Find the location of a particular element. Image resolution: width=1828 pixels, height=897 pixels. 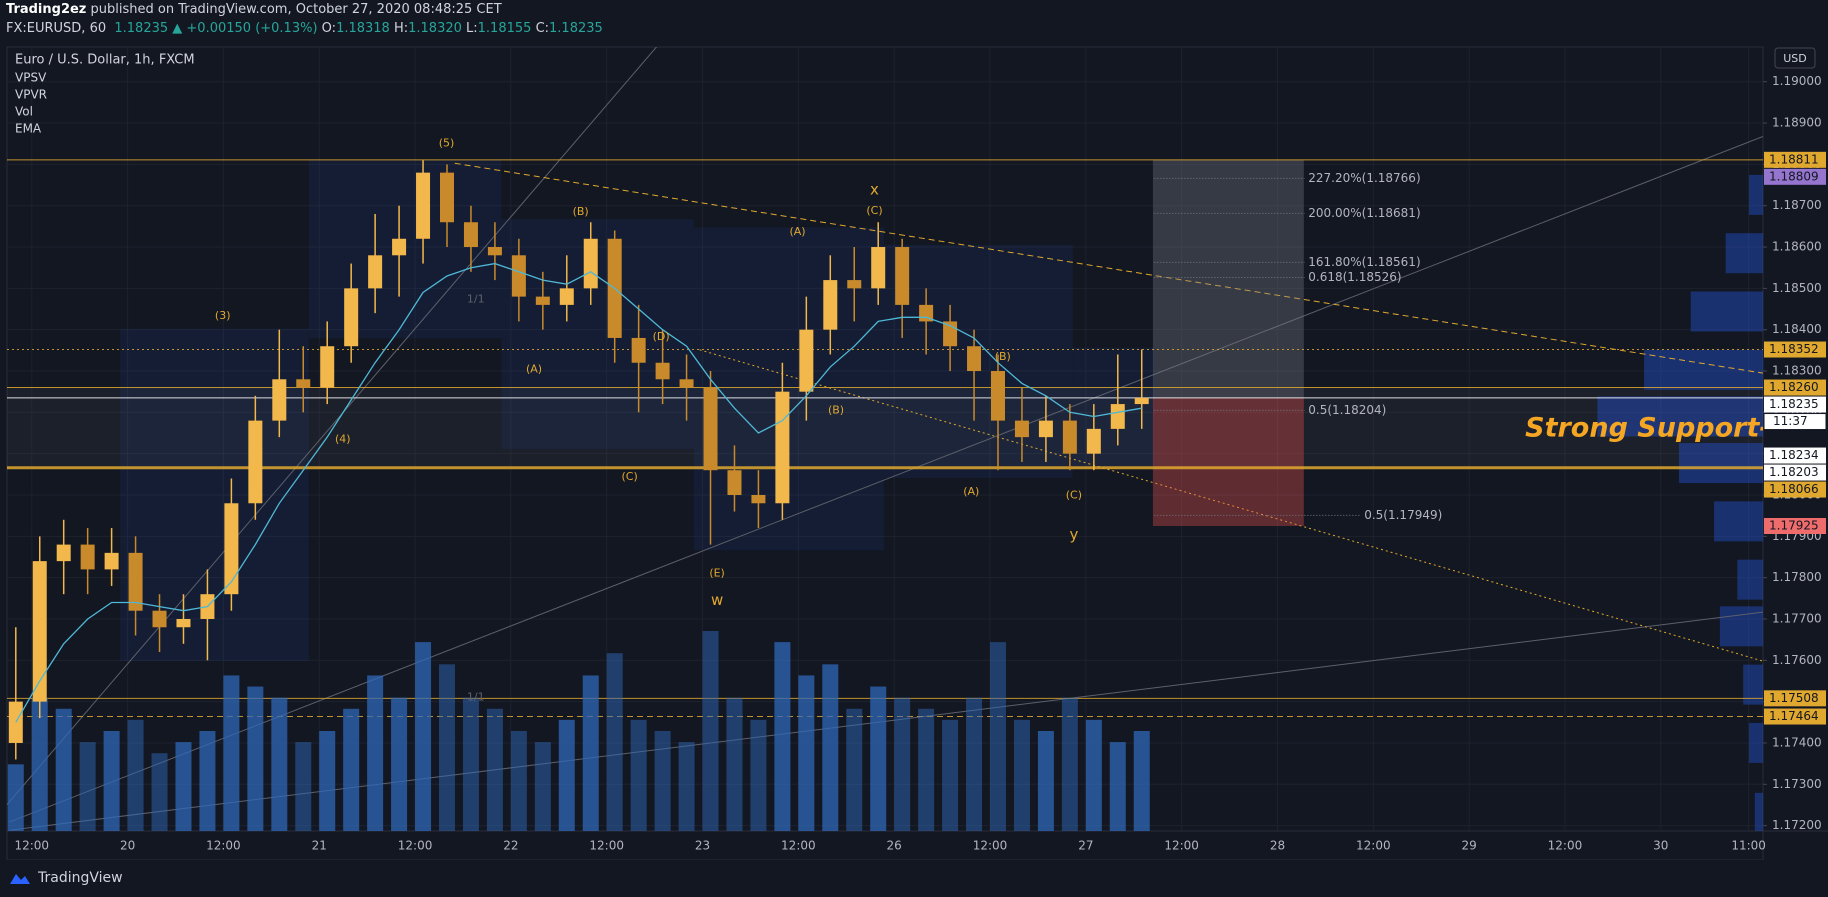

currency-box is located at coordinates (1795, 58).